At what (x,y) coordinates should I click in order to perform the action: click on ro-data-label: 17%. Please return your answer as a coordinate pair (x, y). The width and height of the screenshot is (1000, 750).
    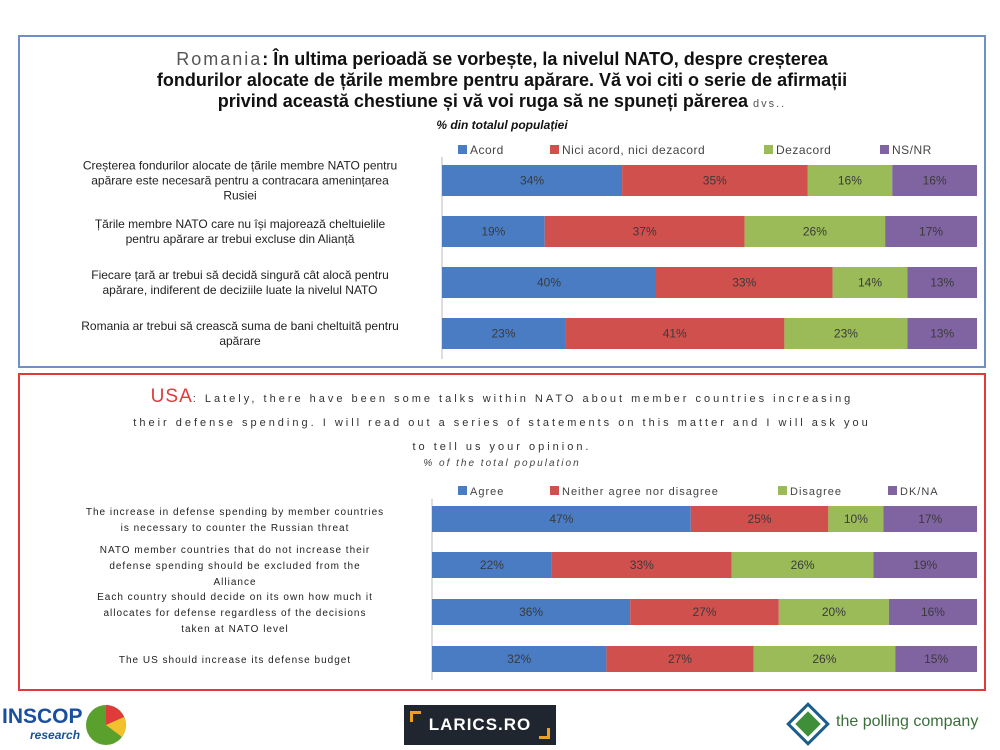
    Looking at the image, I should click on (931, 232).